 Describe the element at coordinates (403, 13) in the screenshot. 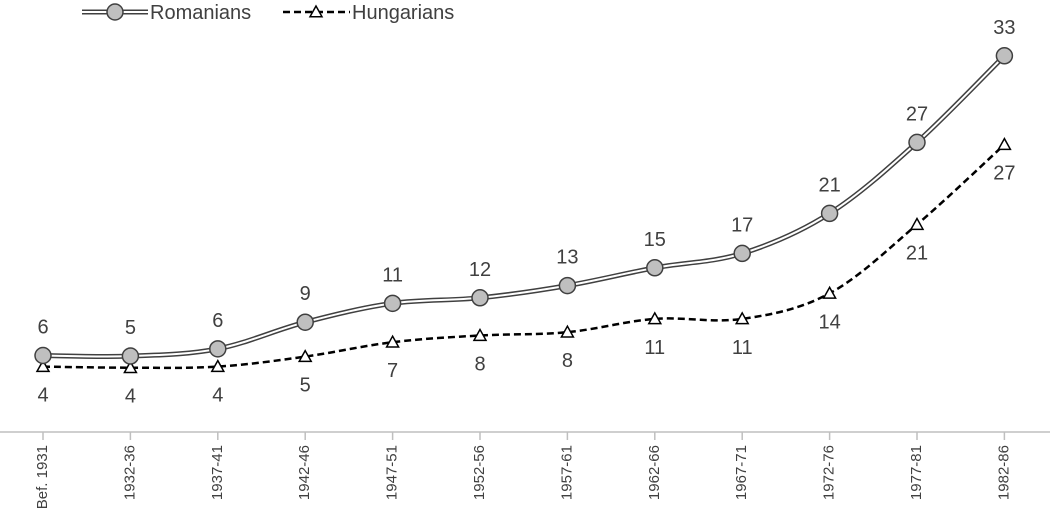

I see `legend-label-hungarians: Hungarians` at that location.